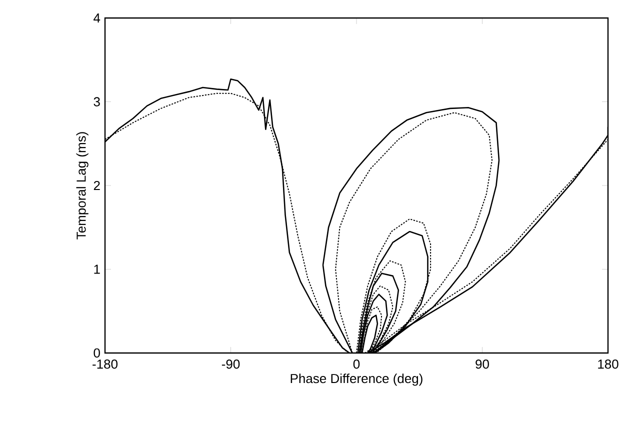 The height and width of the screenshot is (435, 634). Describe the element at coordinates (356, 364) in the screenshot. I see `x-tick-label: 0` at that location.